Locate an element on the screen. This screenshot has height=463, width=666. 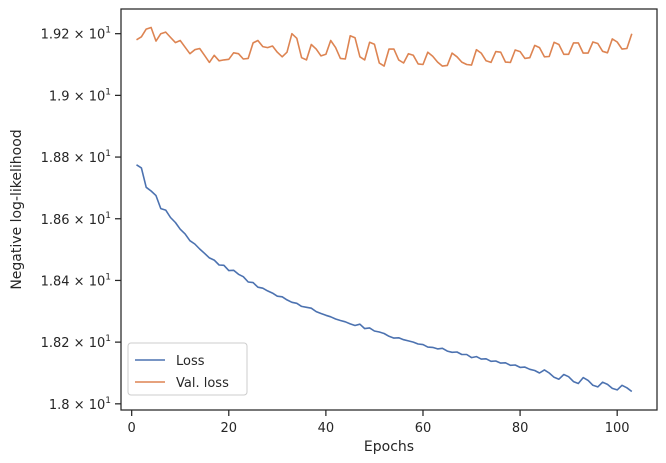
x-tick-label: 20 is located at coordinates (229, 428).